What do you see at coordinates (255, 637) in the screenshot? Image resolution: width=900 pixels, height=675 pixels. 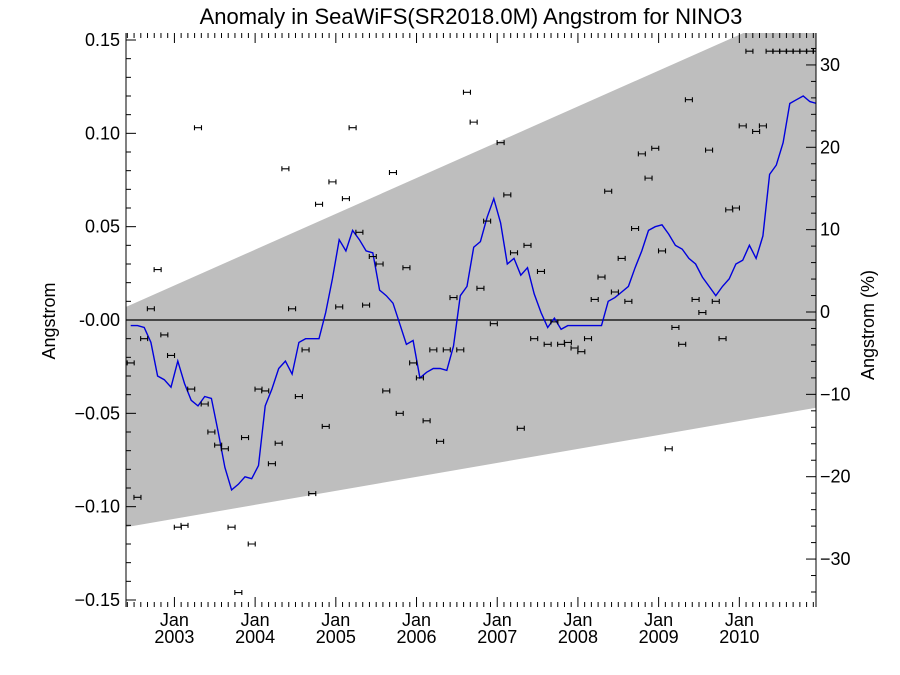 I see `x-tick-label-year: 2004` at bounding box center [255, 637].